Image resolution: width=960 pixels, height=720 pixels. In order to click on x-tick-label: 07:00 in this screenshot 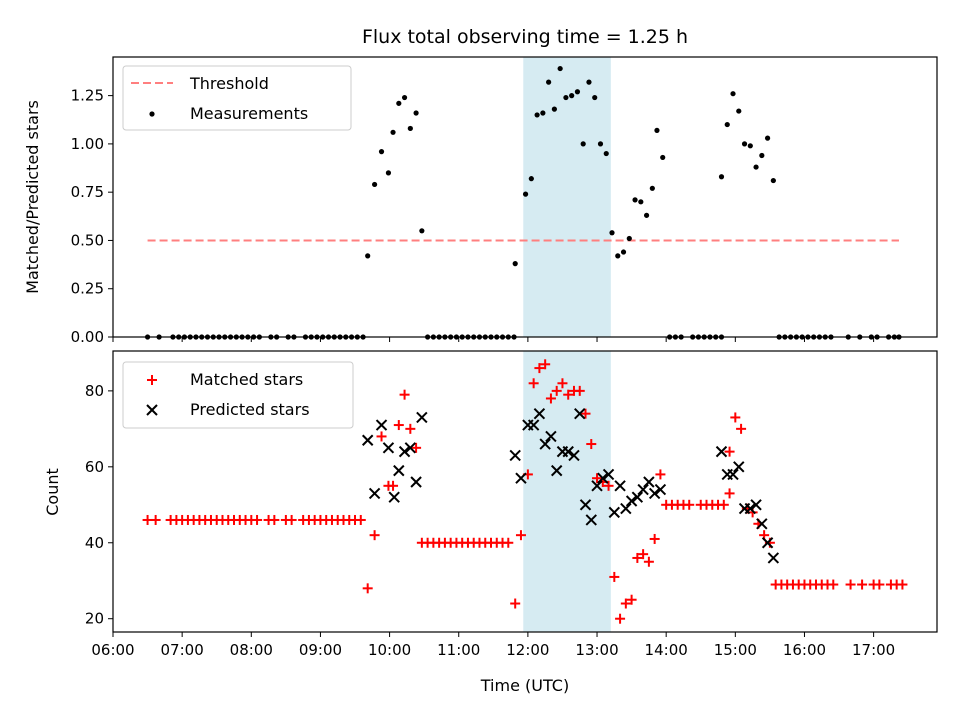, I will do `click(182, 650)`.